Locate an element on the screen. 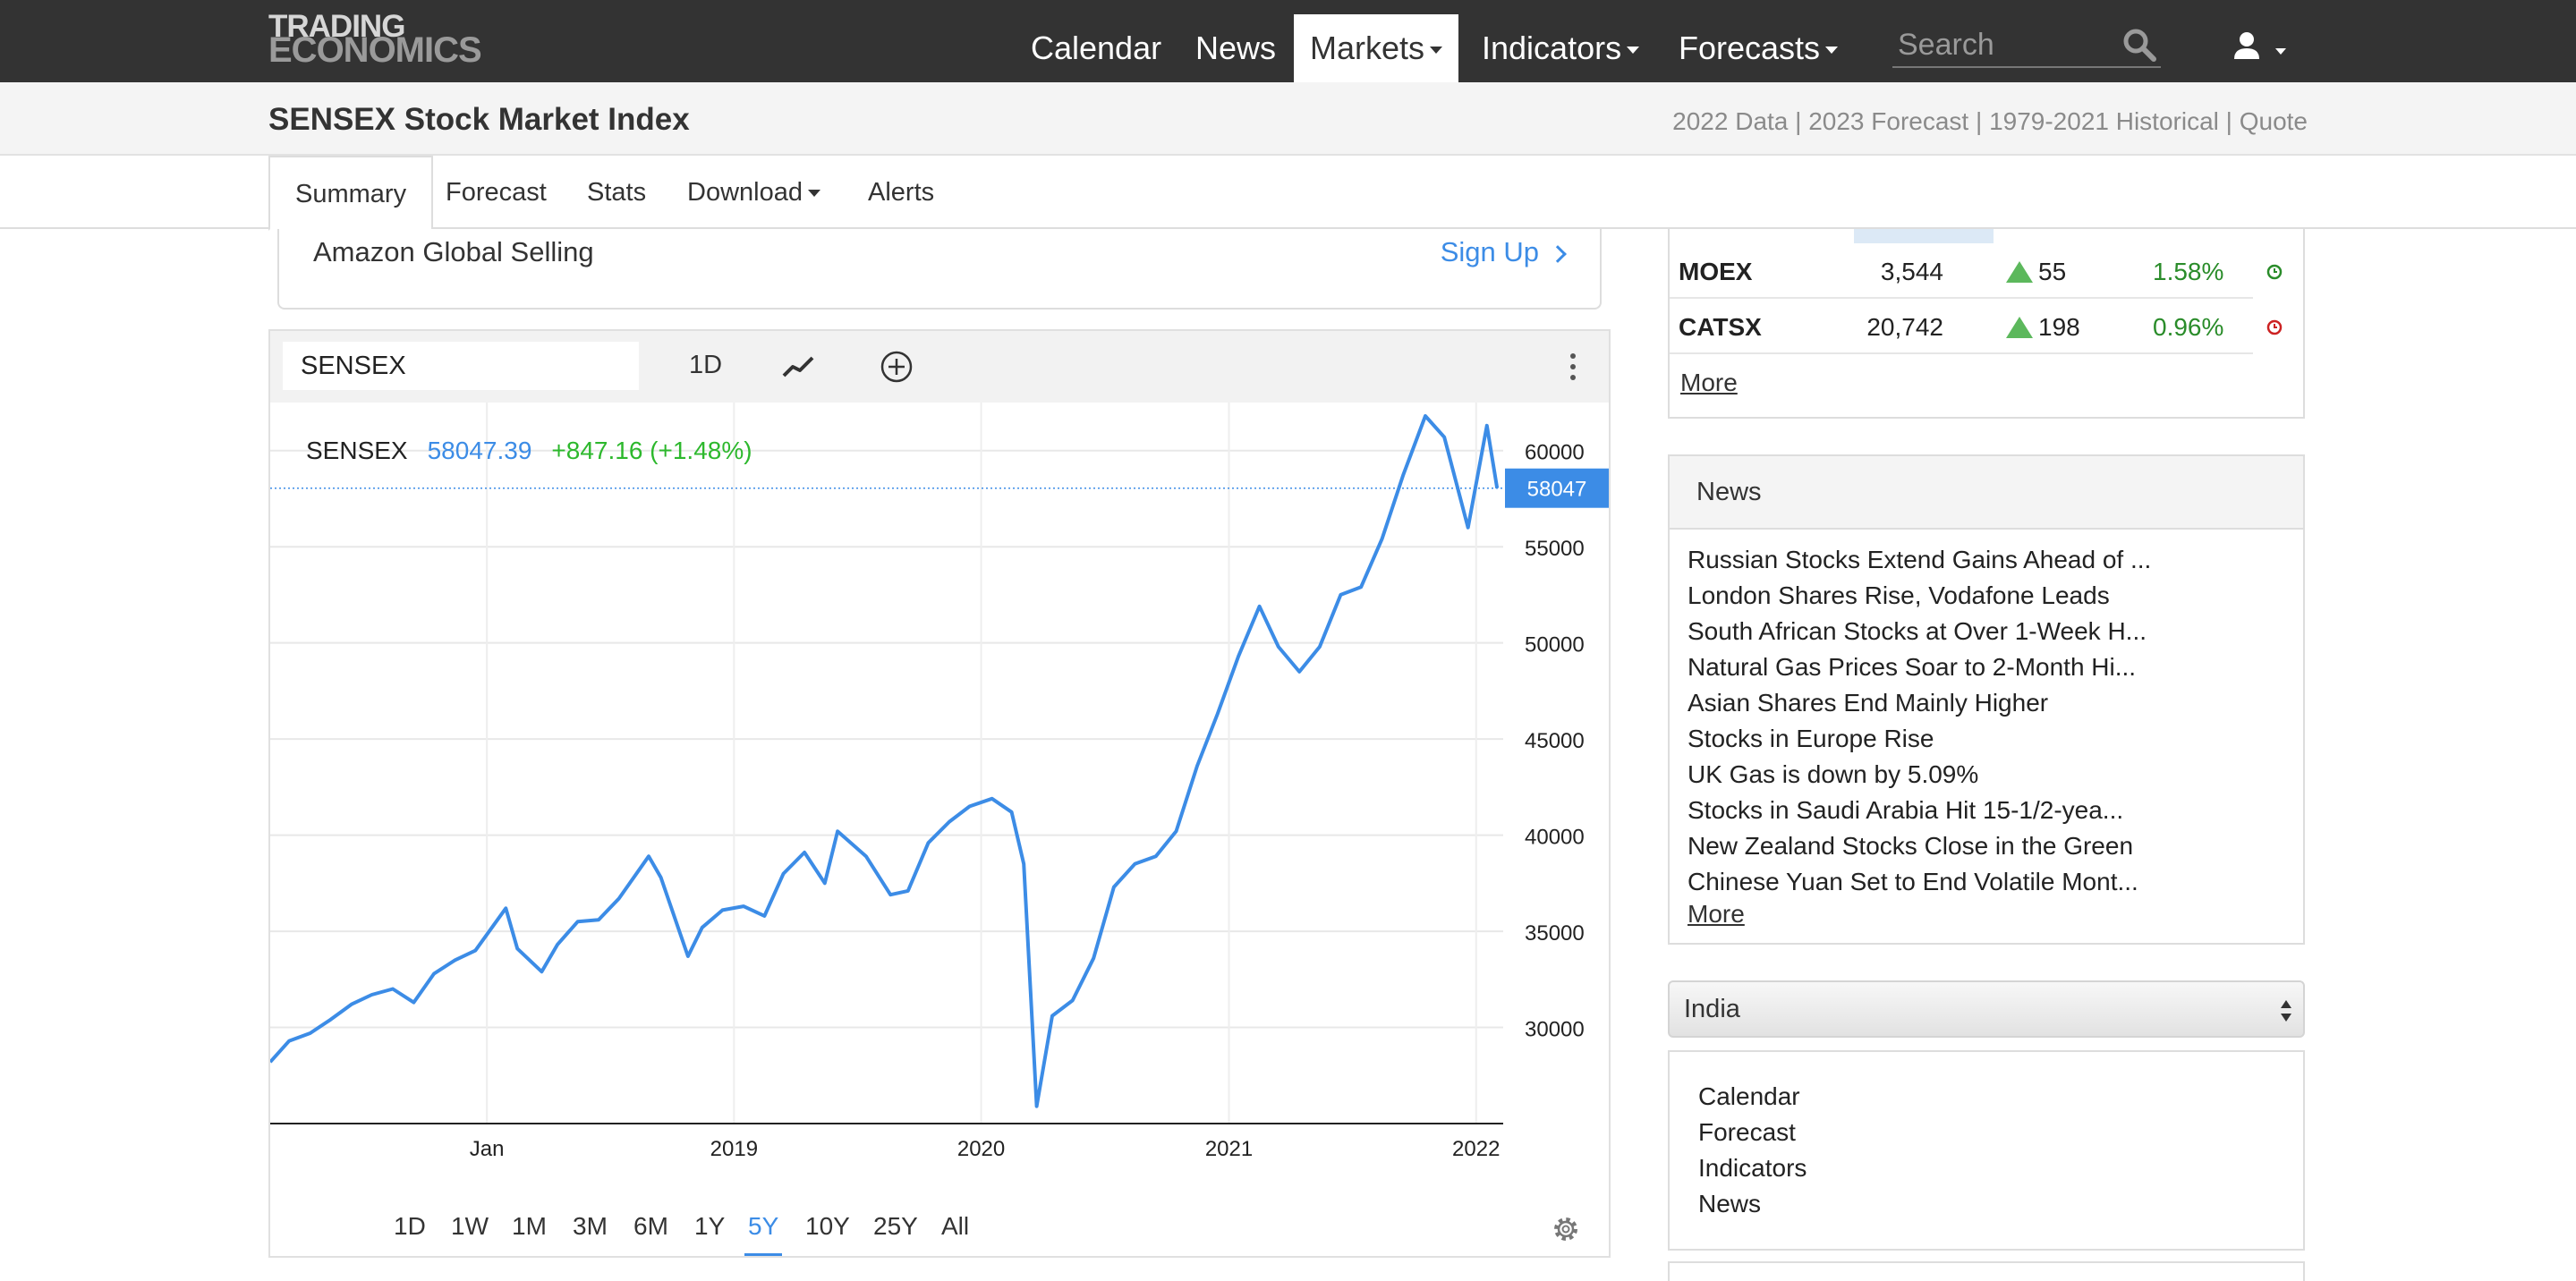 This screenshot has height=1281, width=2576. legend-change: +847.16 (+1.48%) is located at coordinates (651, 450).